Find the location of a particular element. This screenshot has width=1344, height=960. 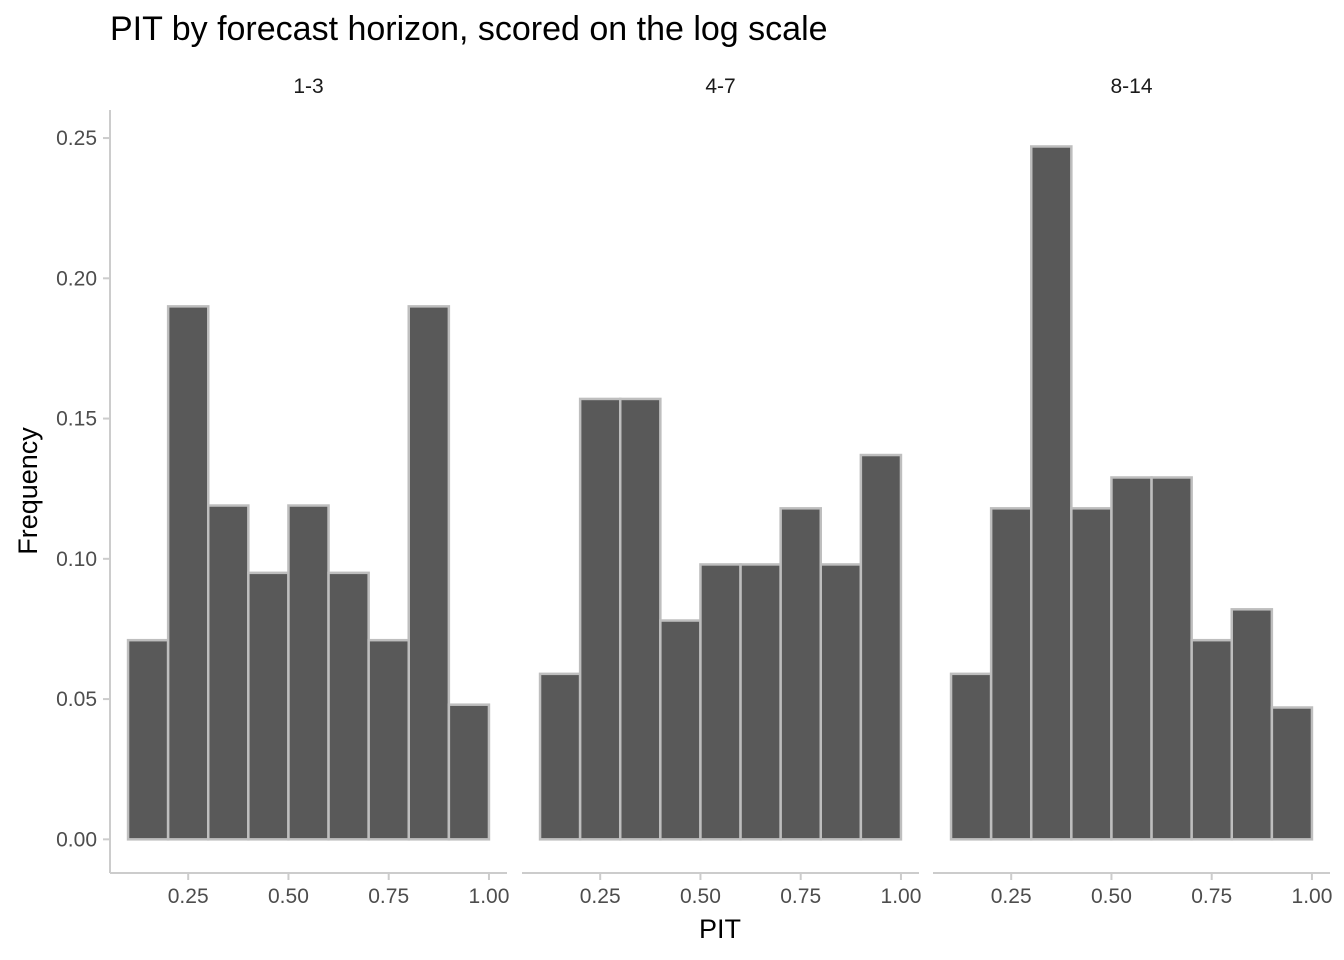

y-tick-label: 0.10 is located at coordinates (76, 559).